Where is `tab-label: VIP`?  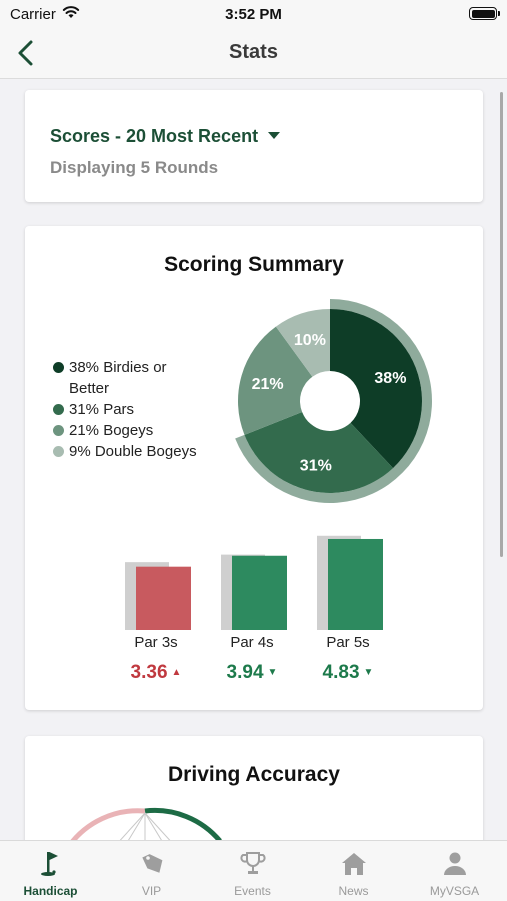
tab-label: VIP is located at coordinates (151, 891).